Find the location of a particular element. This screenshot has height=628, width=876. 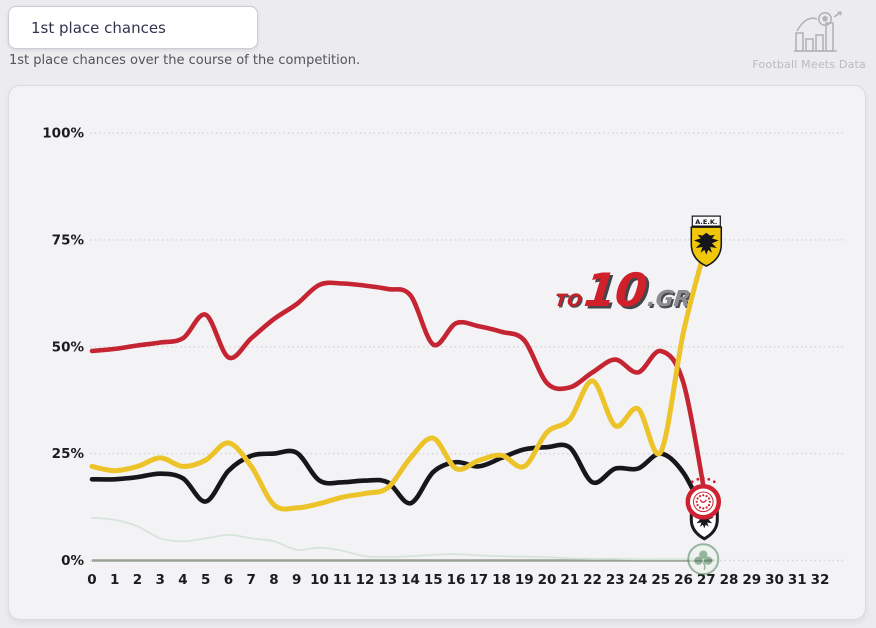

metric-selector-button: 1st place chances is located at coordinates (133, 27).